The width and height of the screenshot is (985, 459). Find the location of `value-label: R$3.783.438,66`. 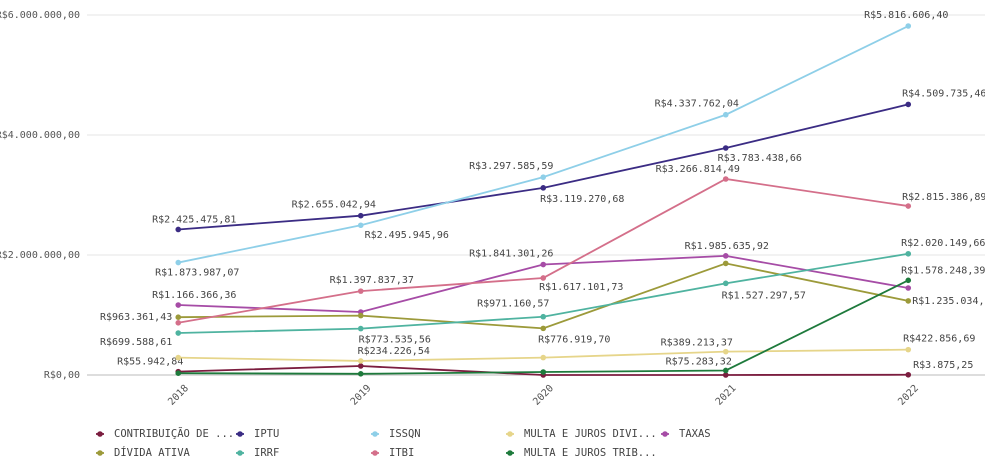

value-label: R$3.783.438,66 is located at coordinates (760, 158).